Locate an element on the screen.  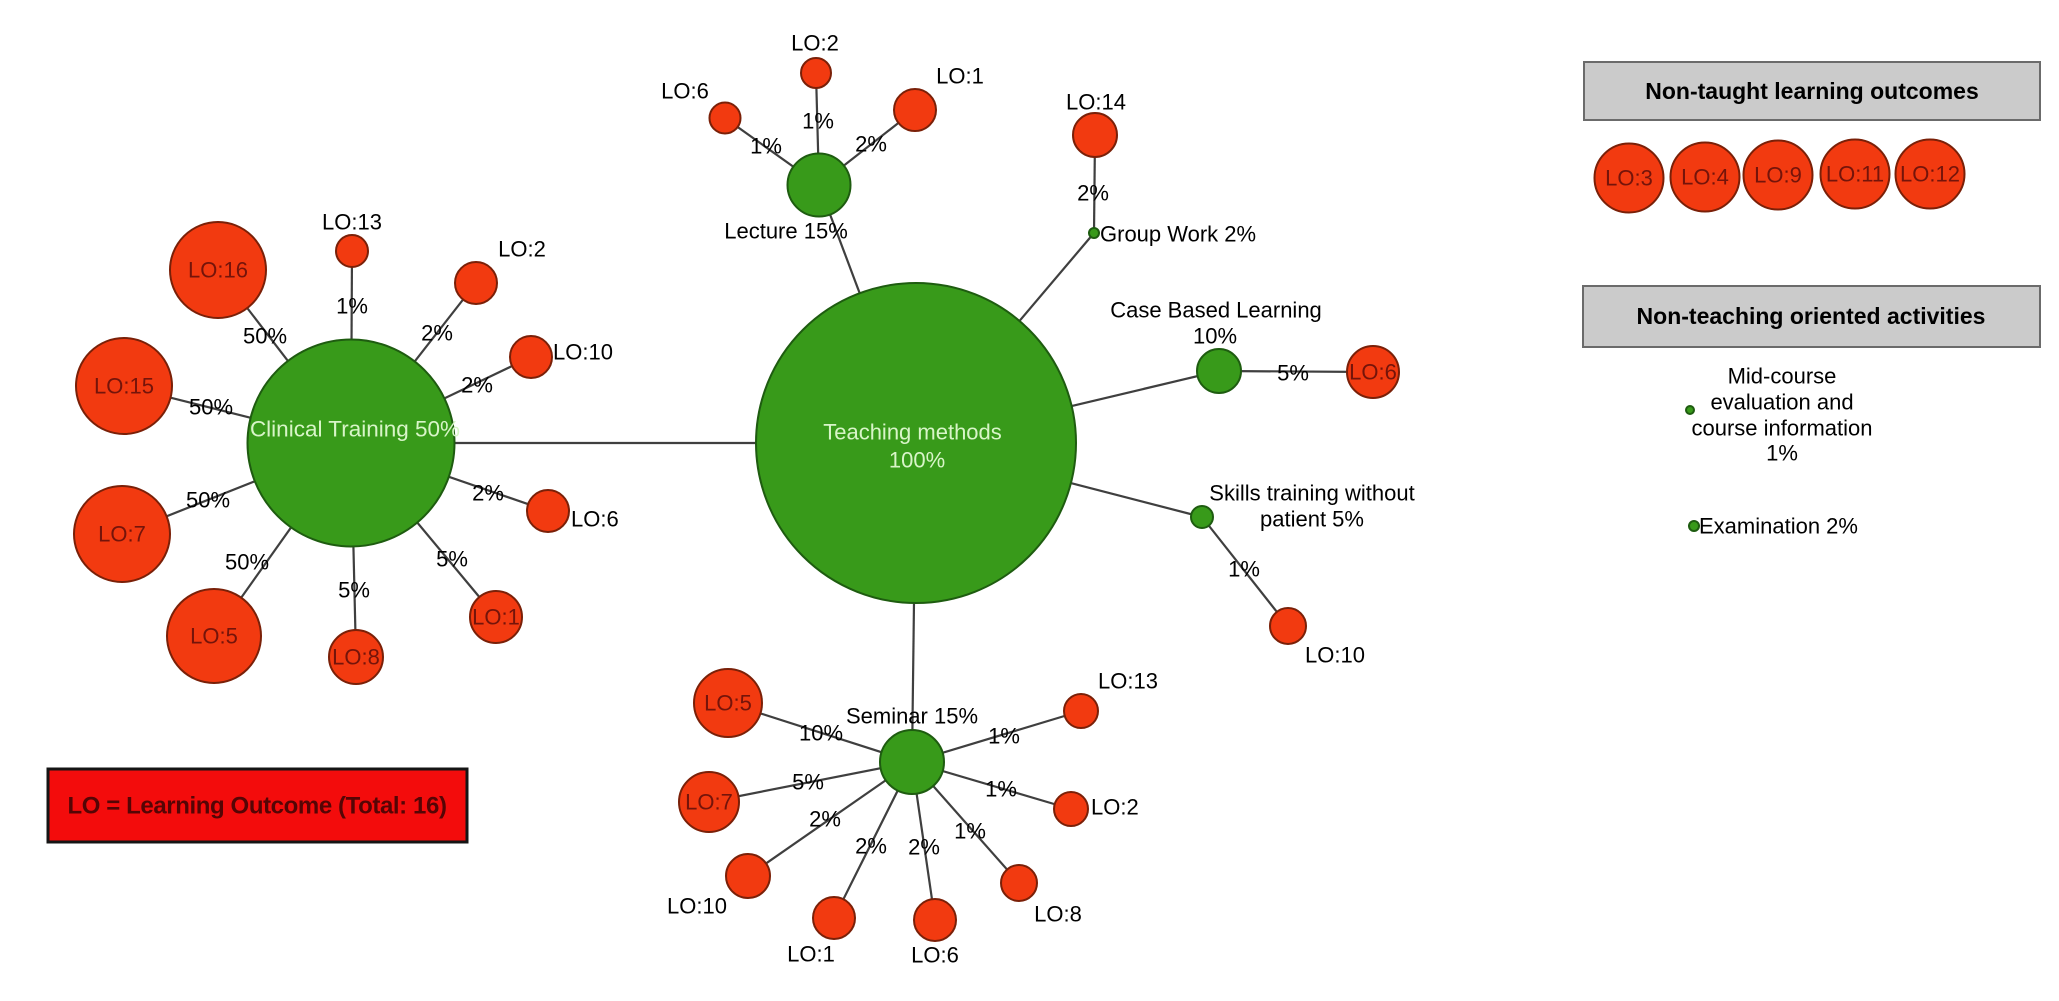
svg-text:LO = Learning Outcome (Total:: LO = Learning Outcome (Total: 16) is located at coordinates (256, 806).